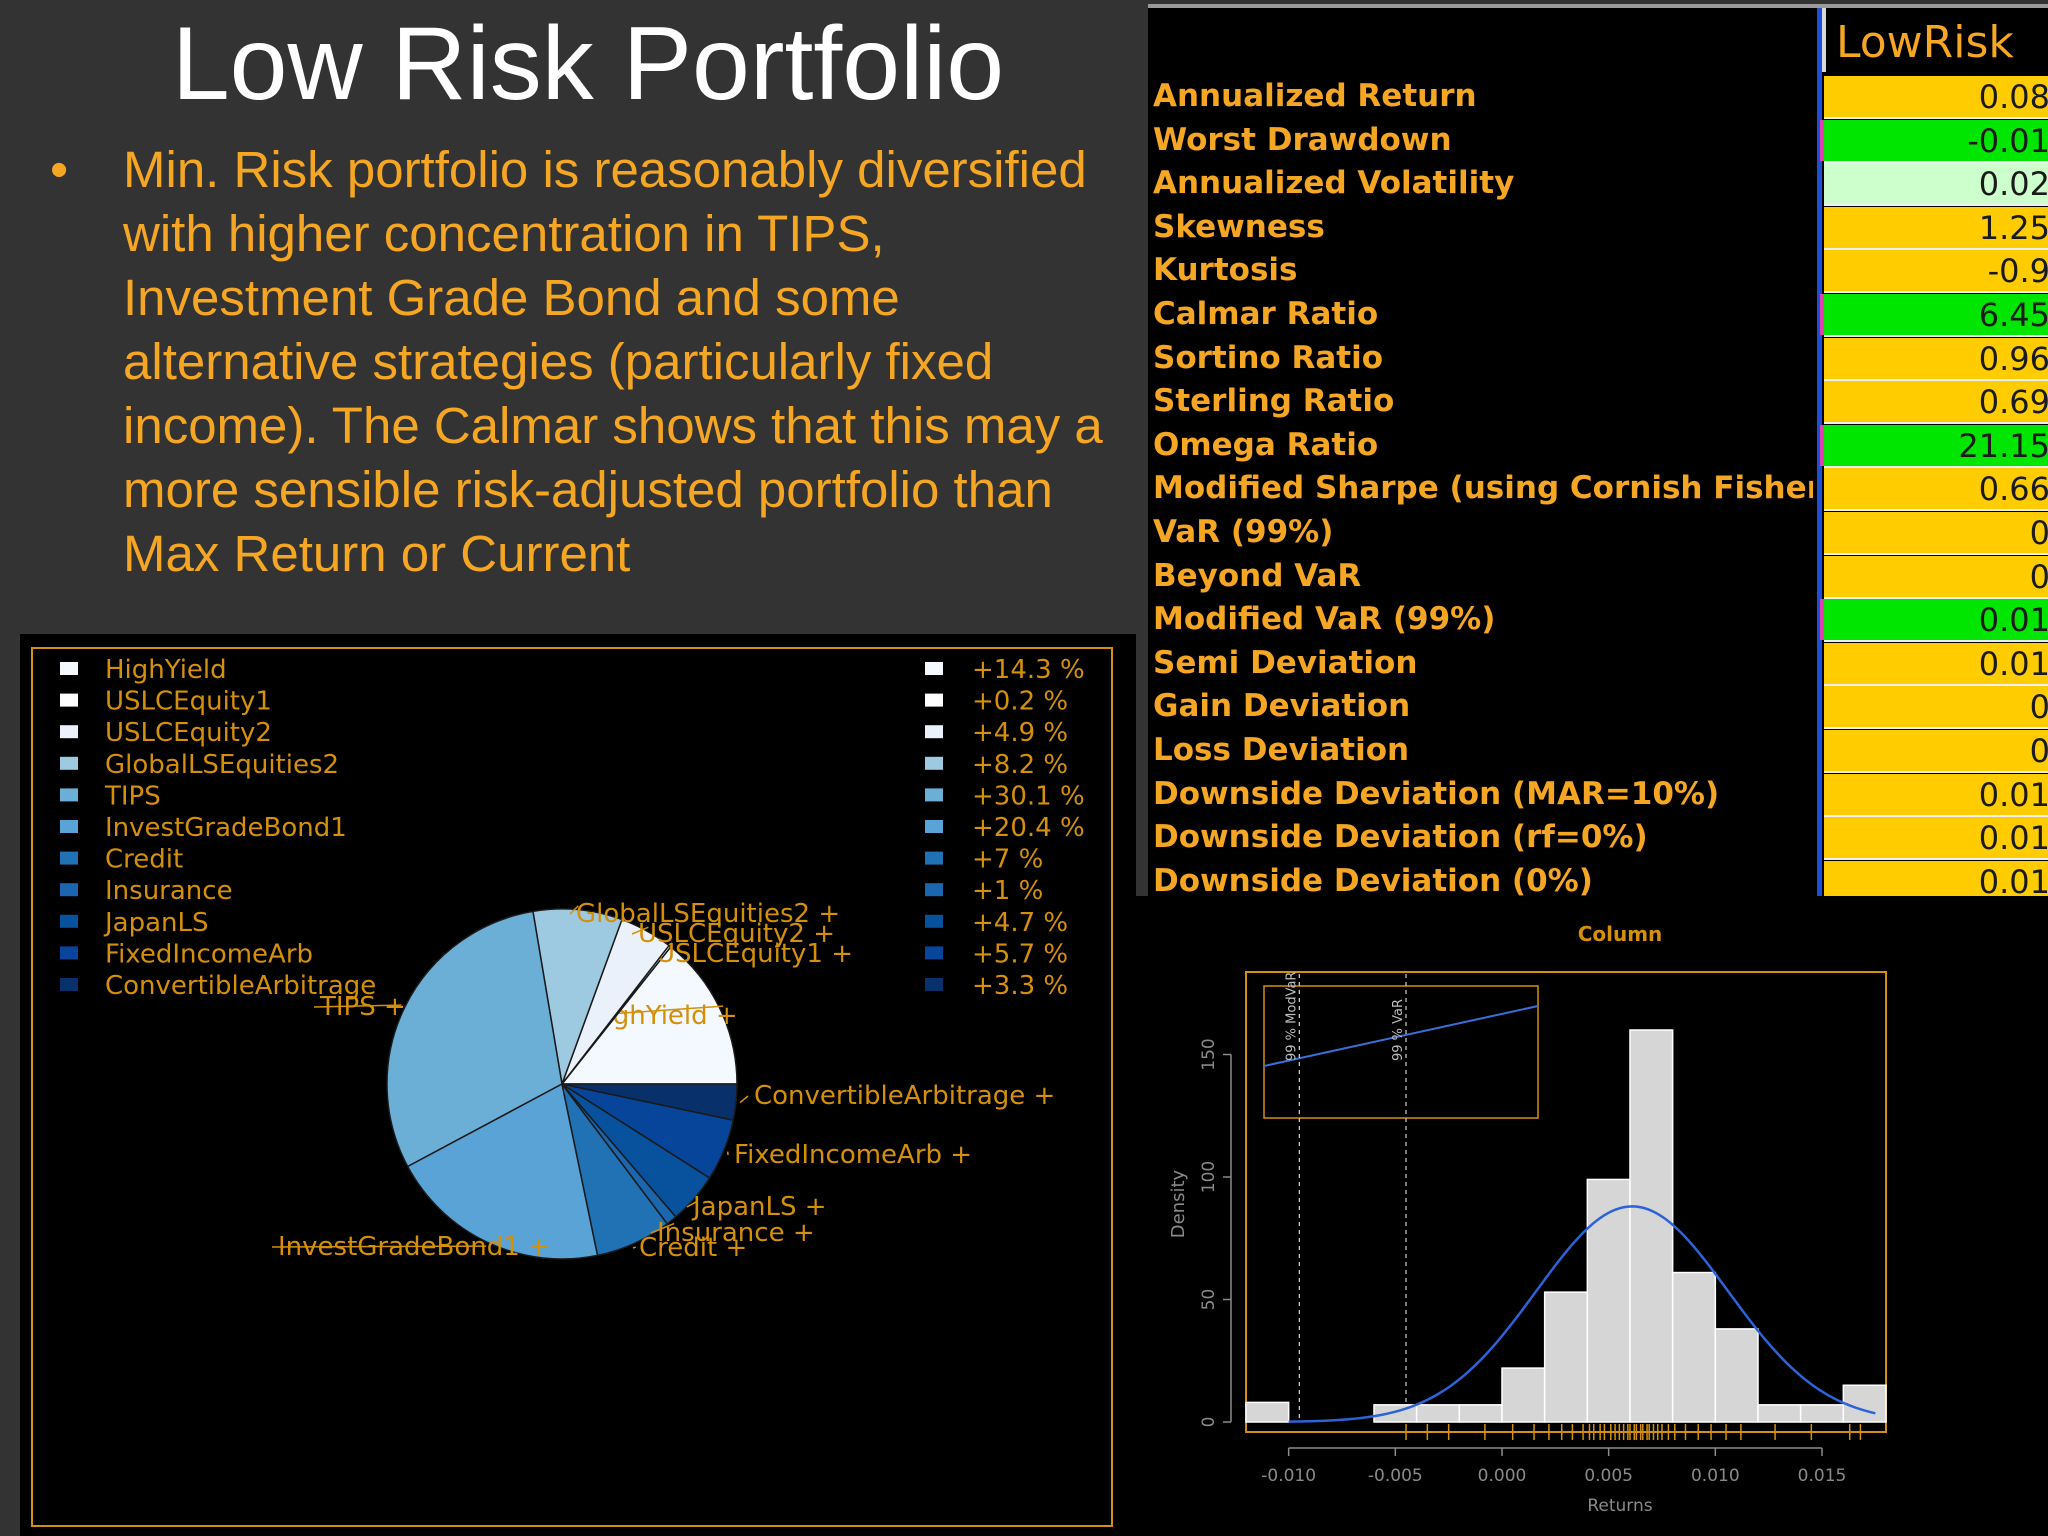  Describe the element at coordinates (1285, 662) in the screenshot. I see `stat-label: Semi Deviation` at that location.